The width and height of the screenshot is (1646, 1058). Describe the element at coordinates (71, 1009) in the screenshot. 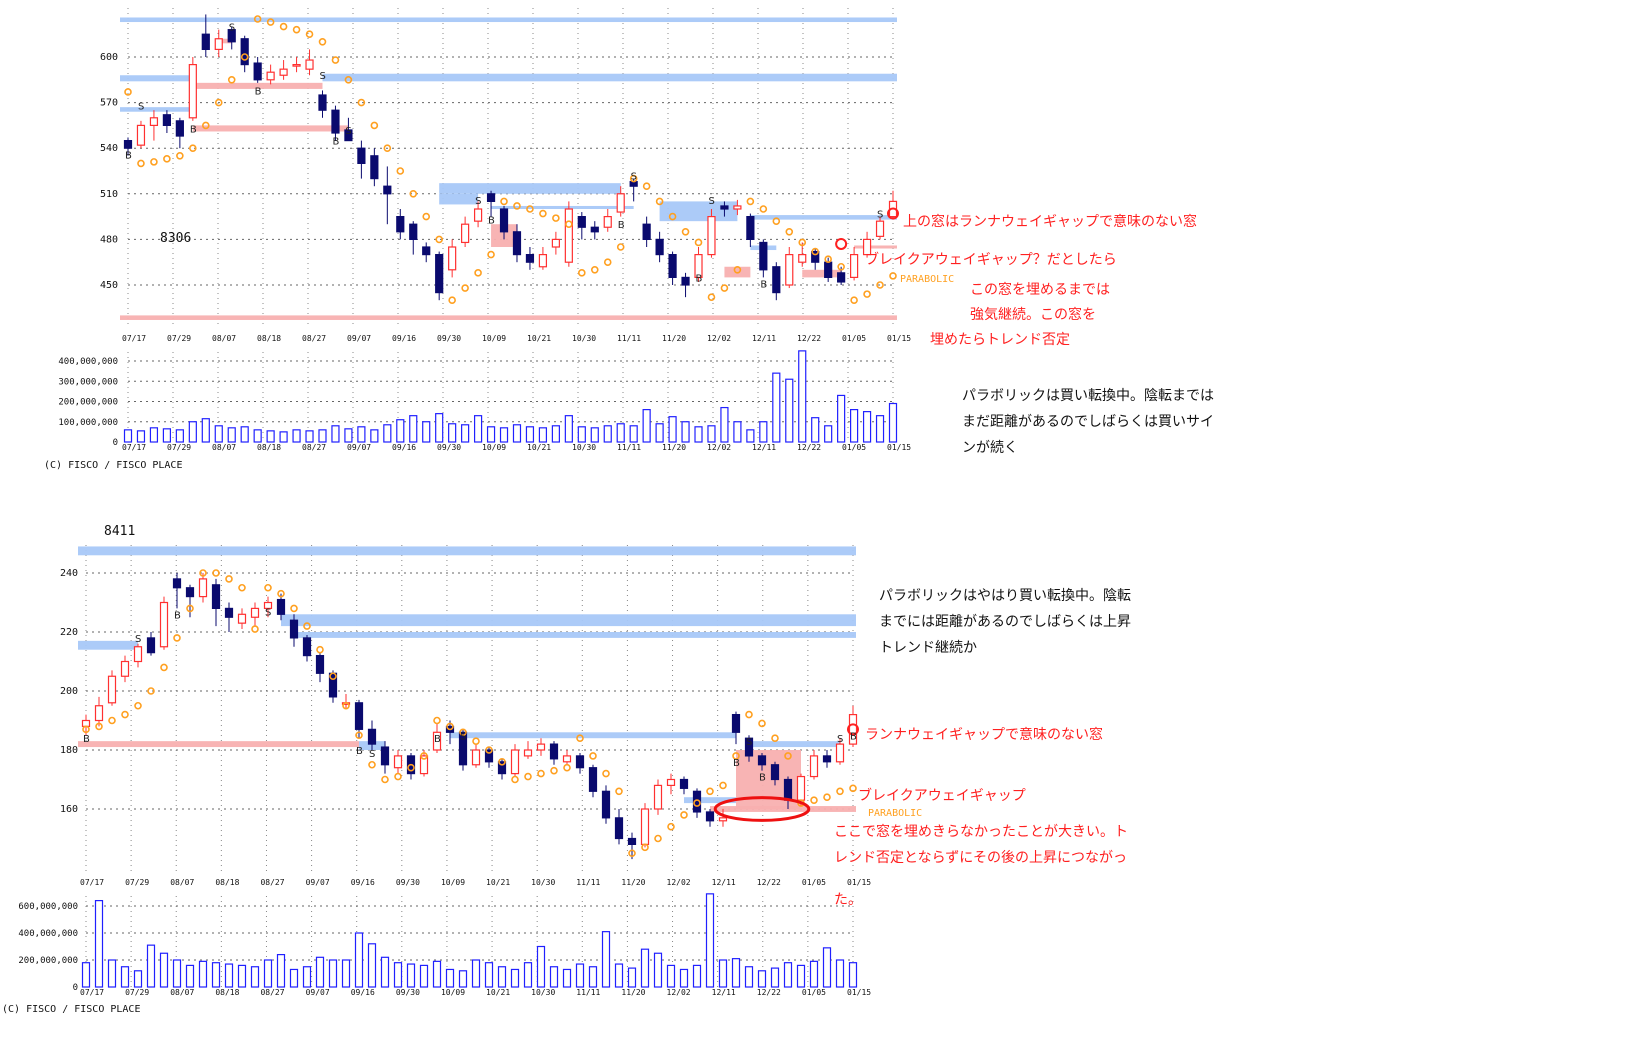

I see `copyright-bottom: (C) FISCO / FISCO PLACE` at that location.